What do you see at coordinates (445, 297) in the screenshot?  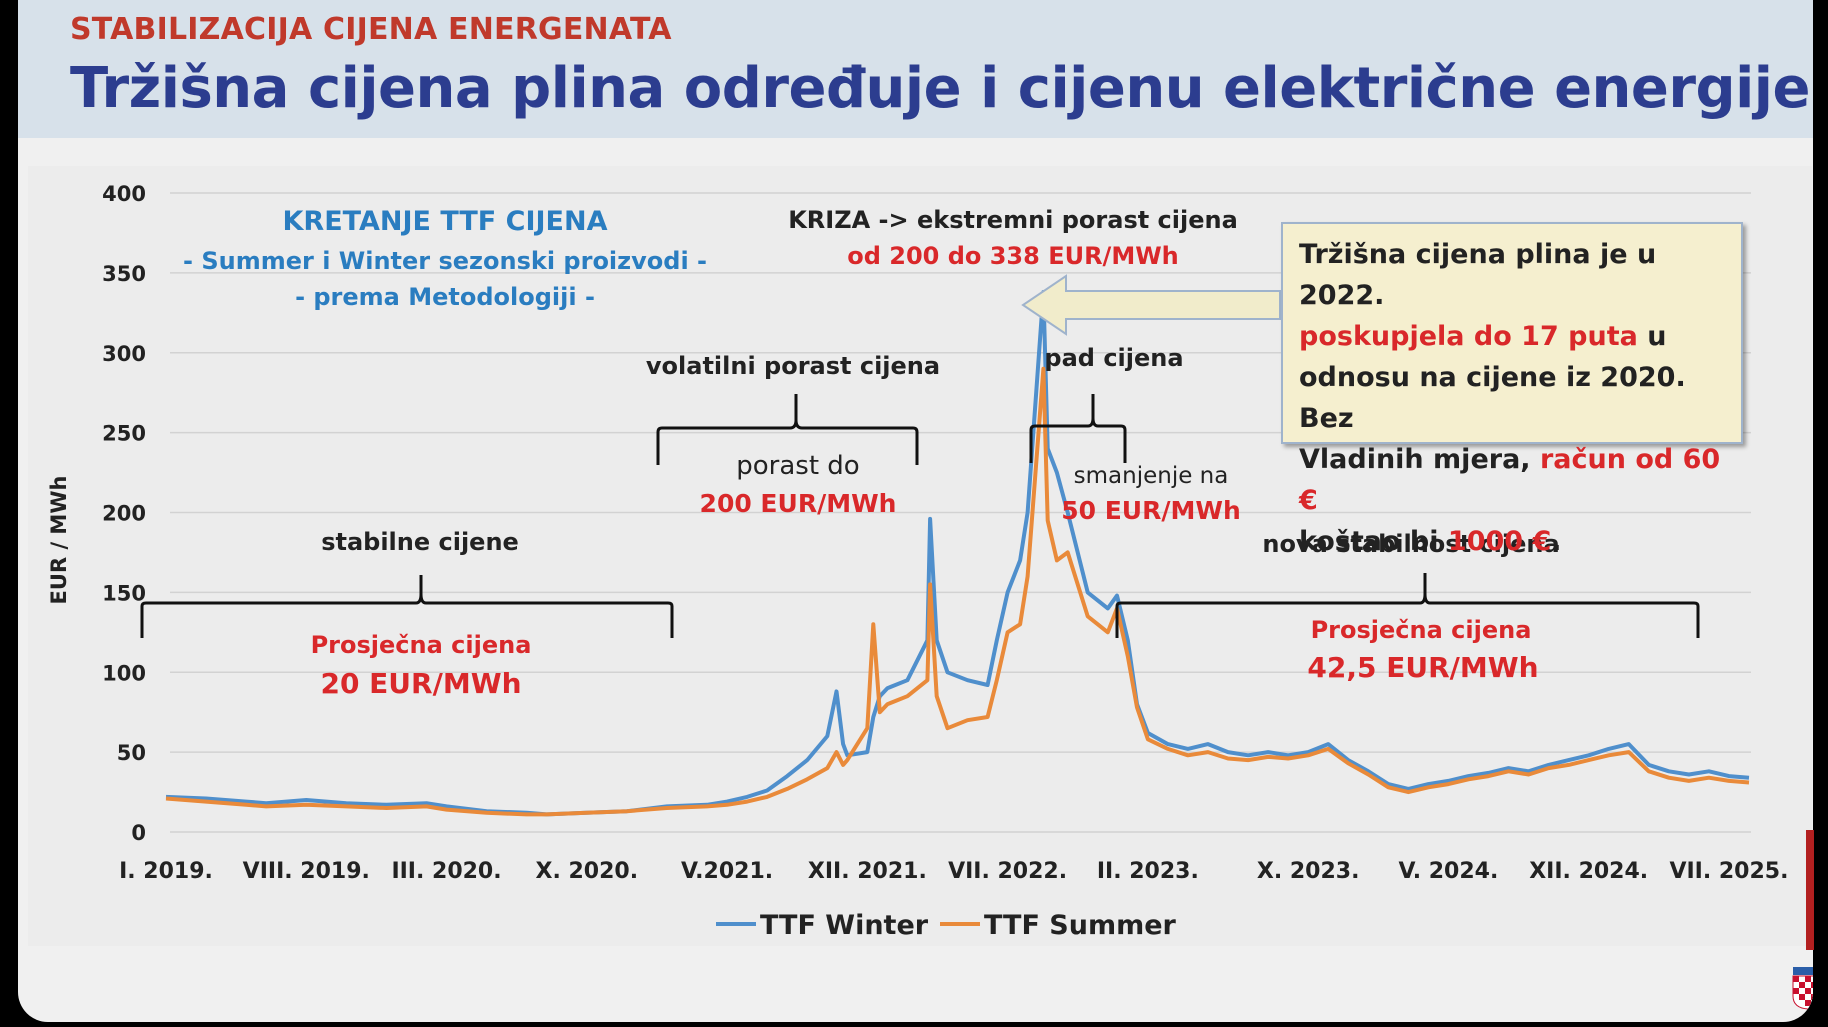 I see `chart-inner-subtitle-2: - prema Metodologiji -` at bounding box center [445, 297].